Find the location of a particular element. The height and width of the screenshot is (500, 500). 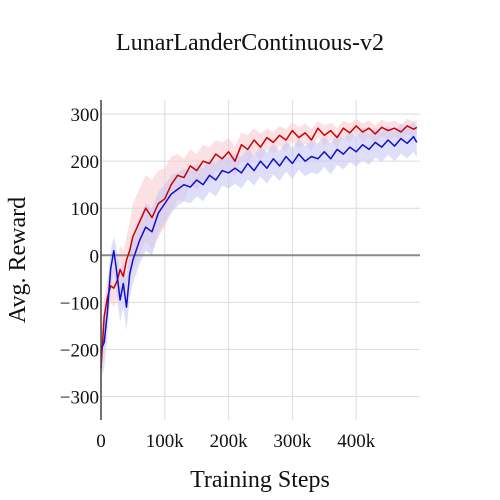

y-tick-label: 0 is located at coordinates (95, 256).